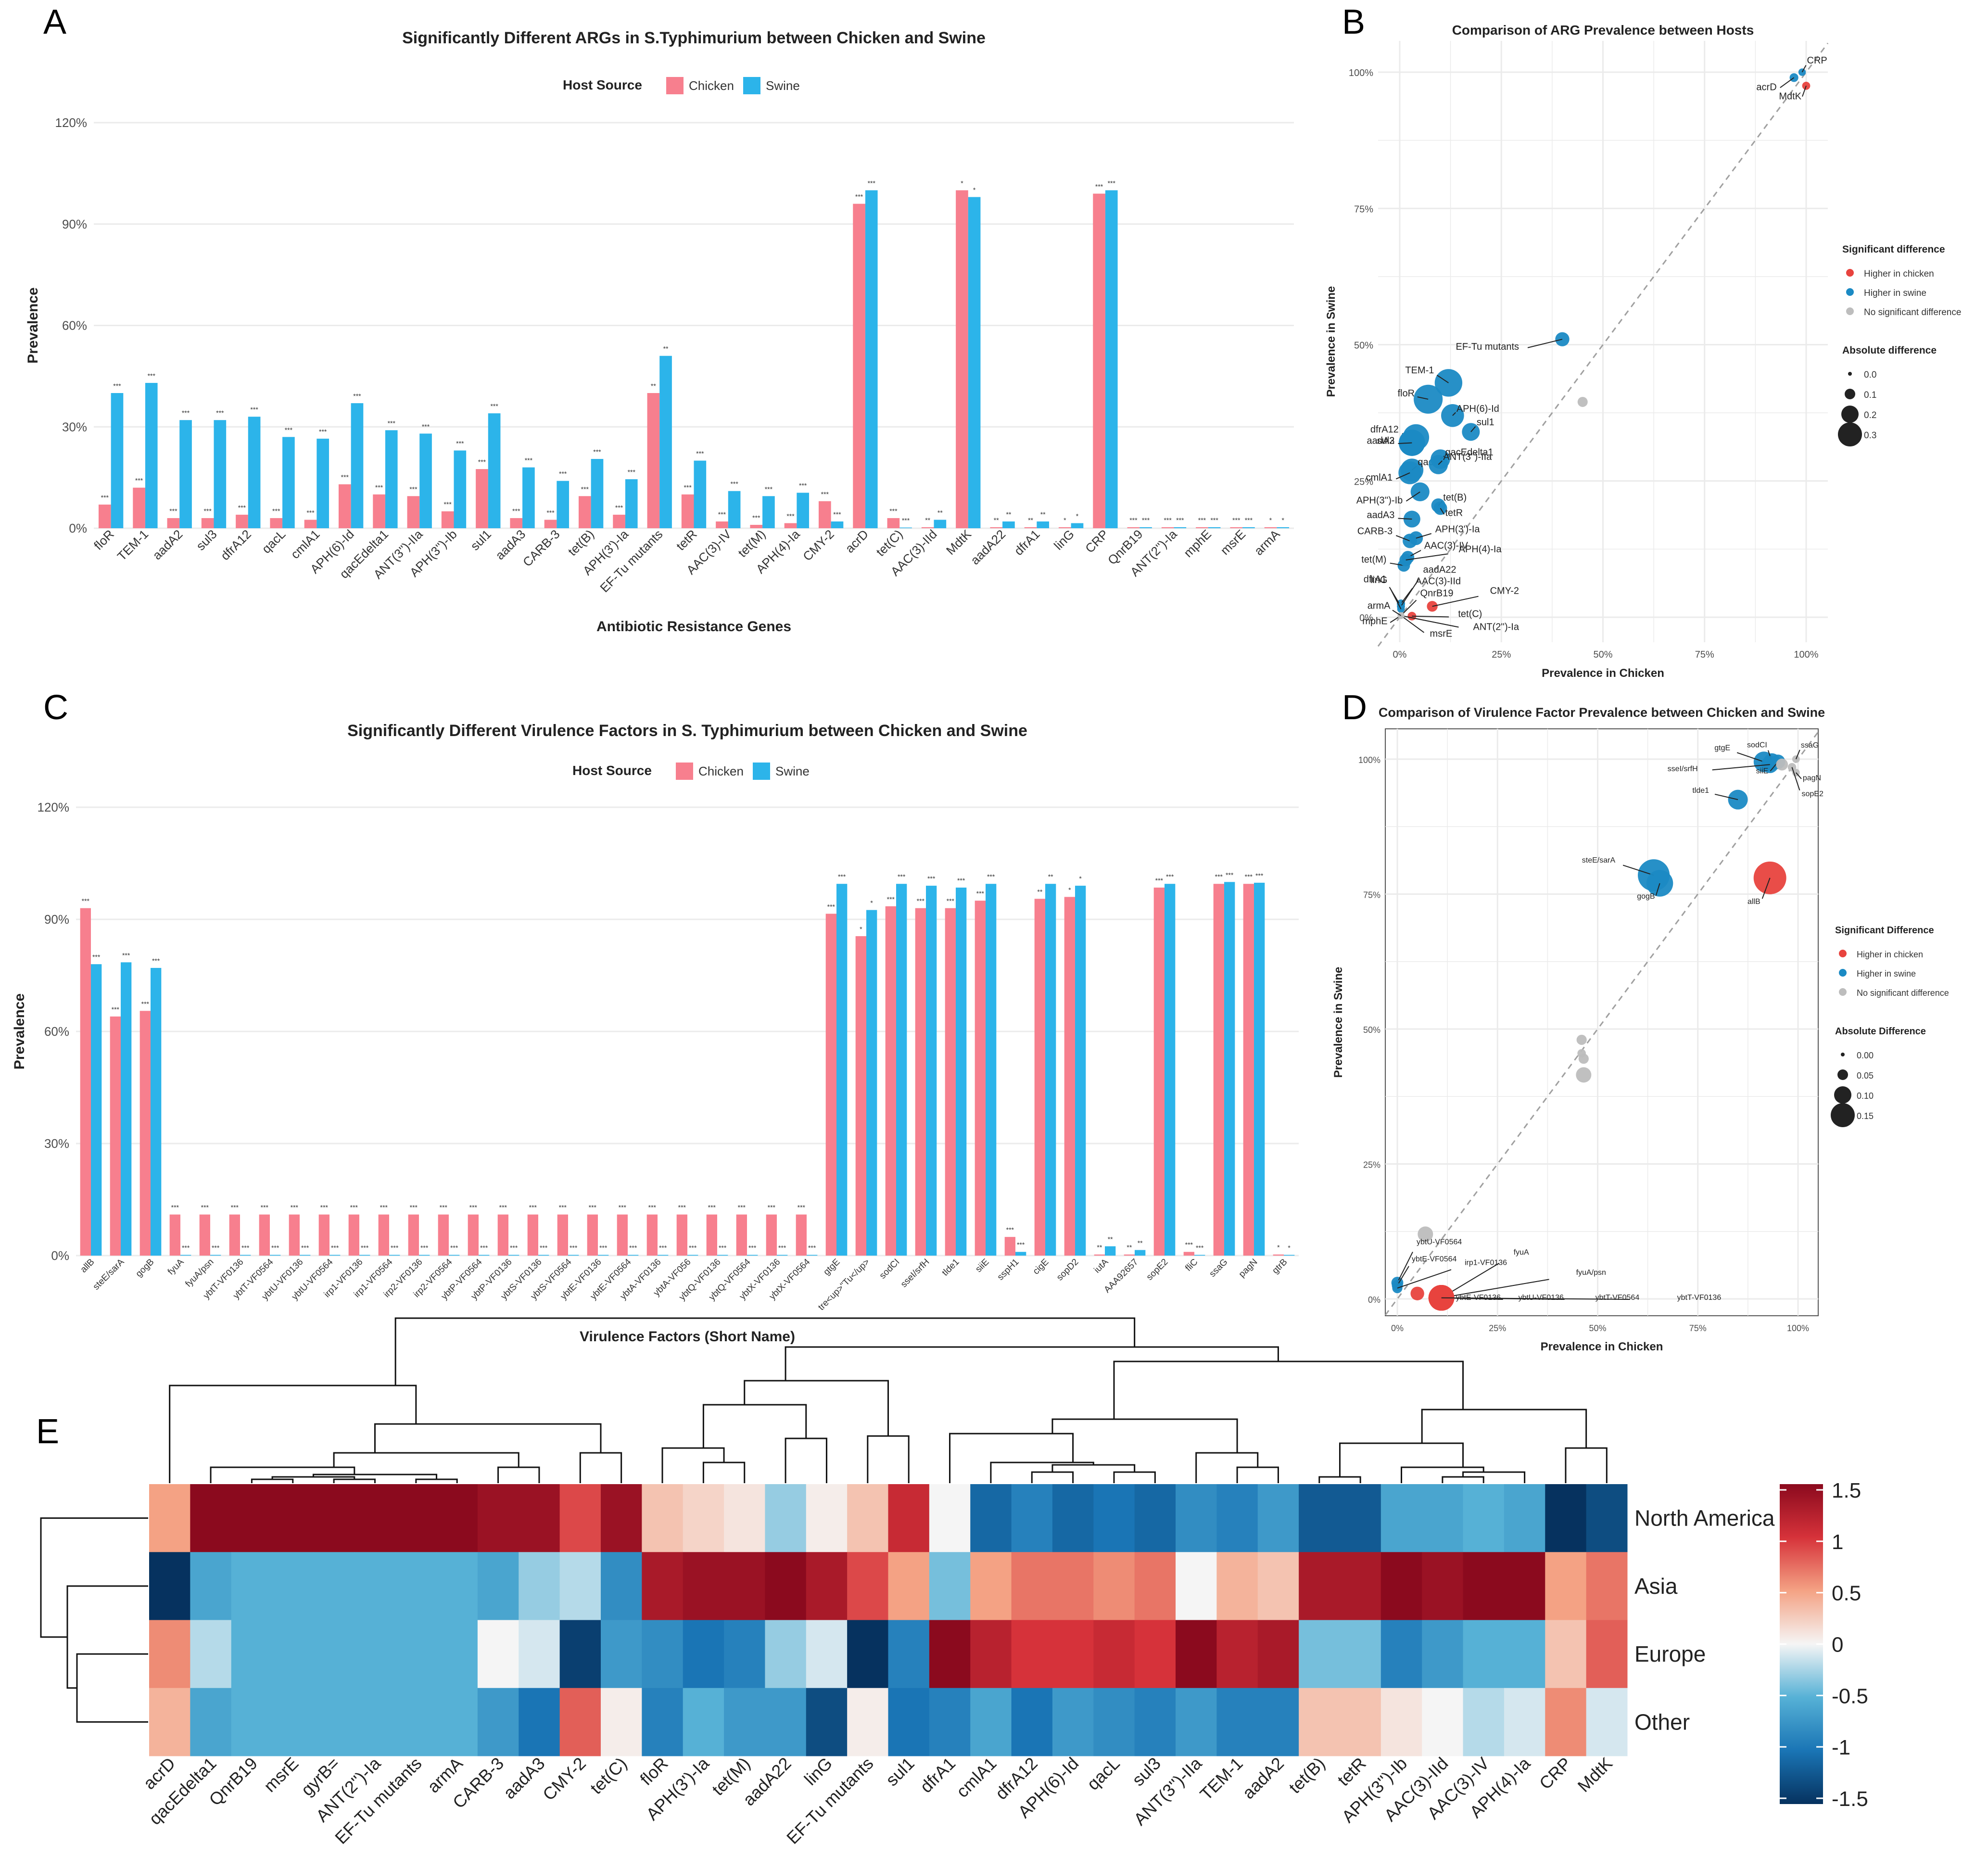 The width and height of the screenshot is (1988, 1856). What do you see at coordinates (693, 627) in the screenshot?
I see `x-axis-label: Antibiotic Resistance Genes` at bounding box center [693, 627].